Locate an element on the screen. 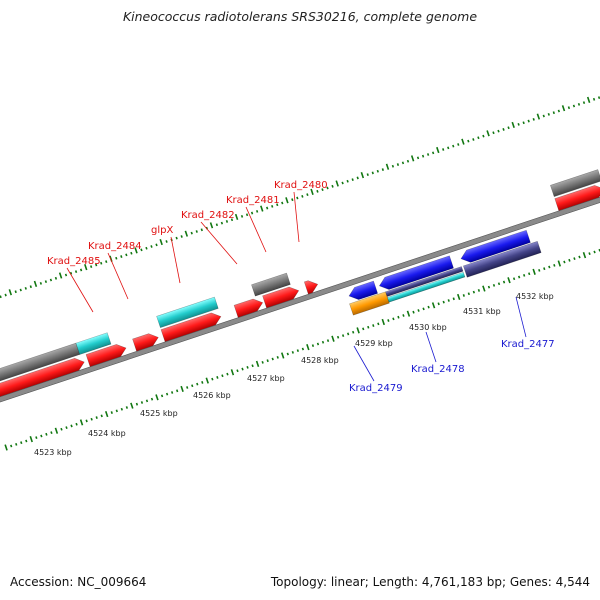  label-leader-forward is located at coordinates (80, 290).